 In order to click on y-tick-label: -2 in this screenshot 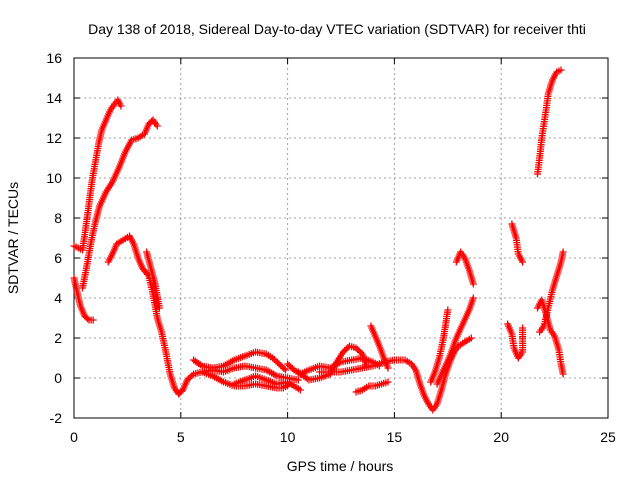, I will do `click(56, 418)`.